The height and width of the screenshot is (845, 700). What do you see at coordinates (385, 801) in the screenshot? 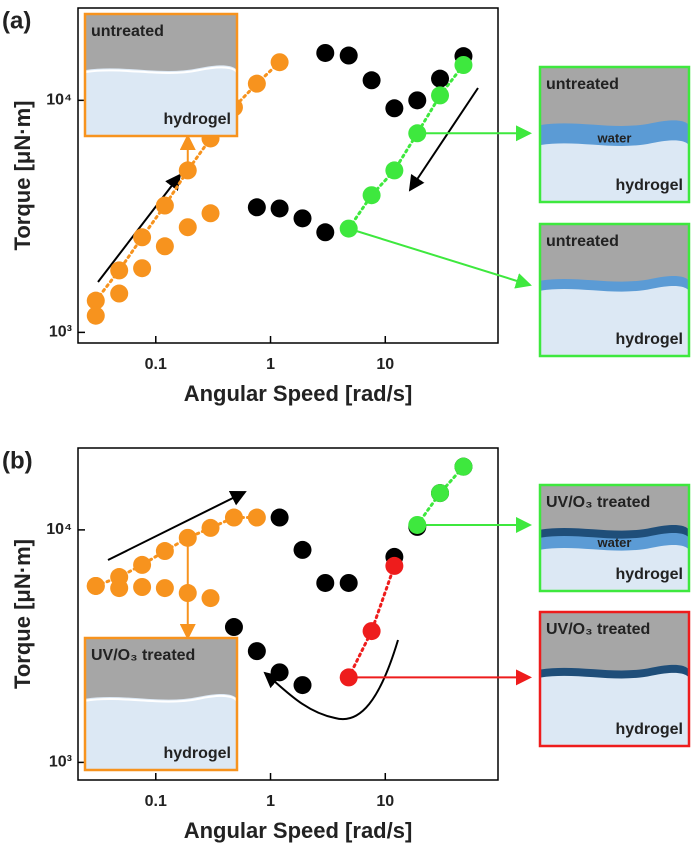
I see `x-tick-label: 10` at bounding box center [385, 801].